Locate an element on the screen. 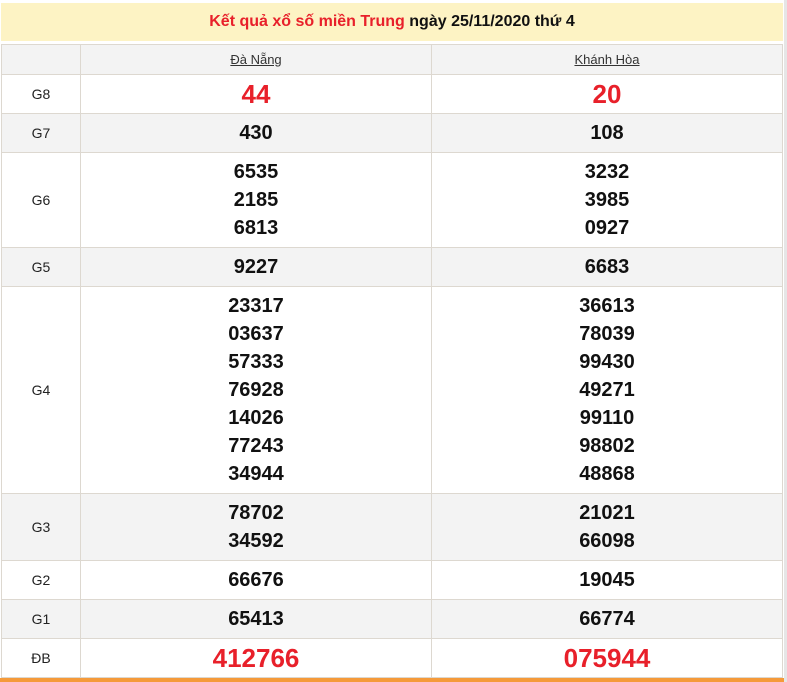 This screenshot has height=682, width=787. prize-number: 108 is located at coordinates (607, 133).